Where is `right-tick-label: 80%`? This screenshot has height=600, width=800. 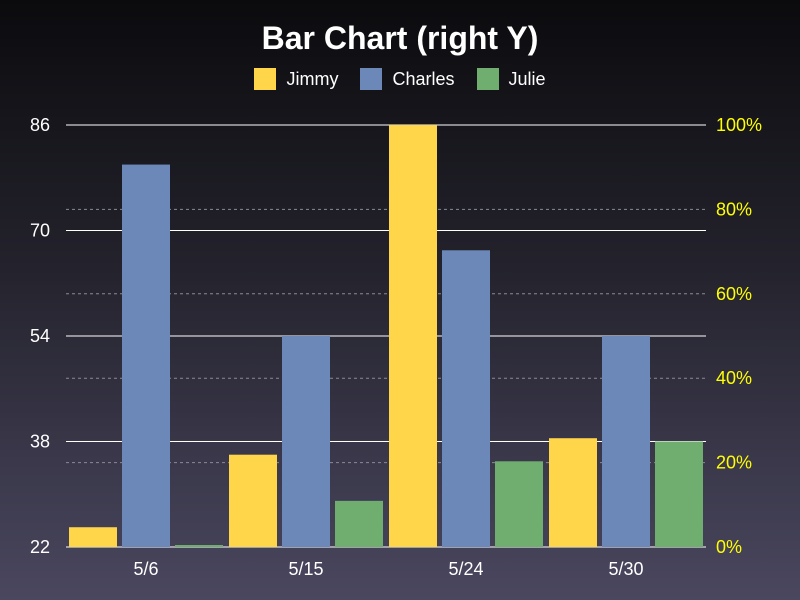
right-tick-label: 80% is located at coordinates (734, 209).